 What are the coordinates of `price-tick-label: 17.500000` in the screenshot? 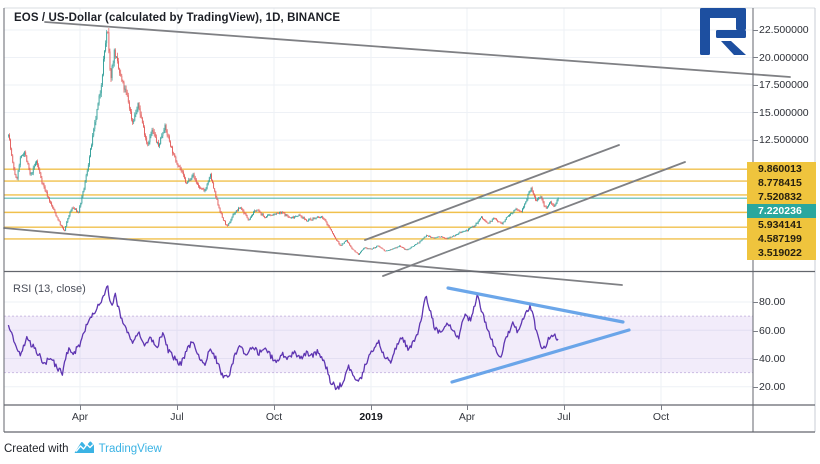 It's located at (784, 85).